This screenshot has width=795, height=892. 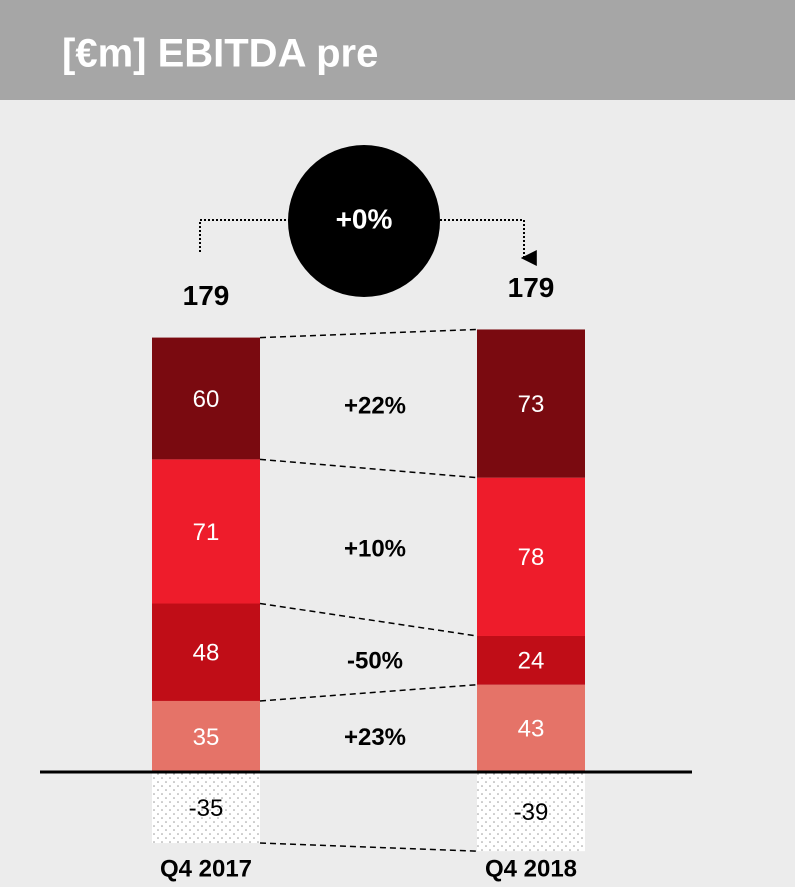 What do you see at coordinates (364, 218) in the screenshot?
I see `total-change: +0%` at bounding box center [364, 218].